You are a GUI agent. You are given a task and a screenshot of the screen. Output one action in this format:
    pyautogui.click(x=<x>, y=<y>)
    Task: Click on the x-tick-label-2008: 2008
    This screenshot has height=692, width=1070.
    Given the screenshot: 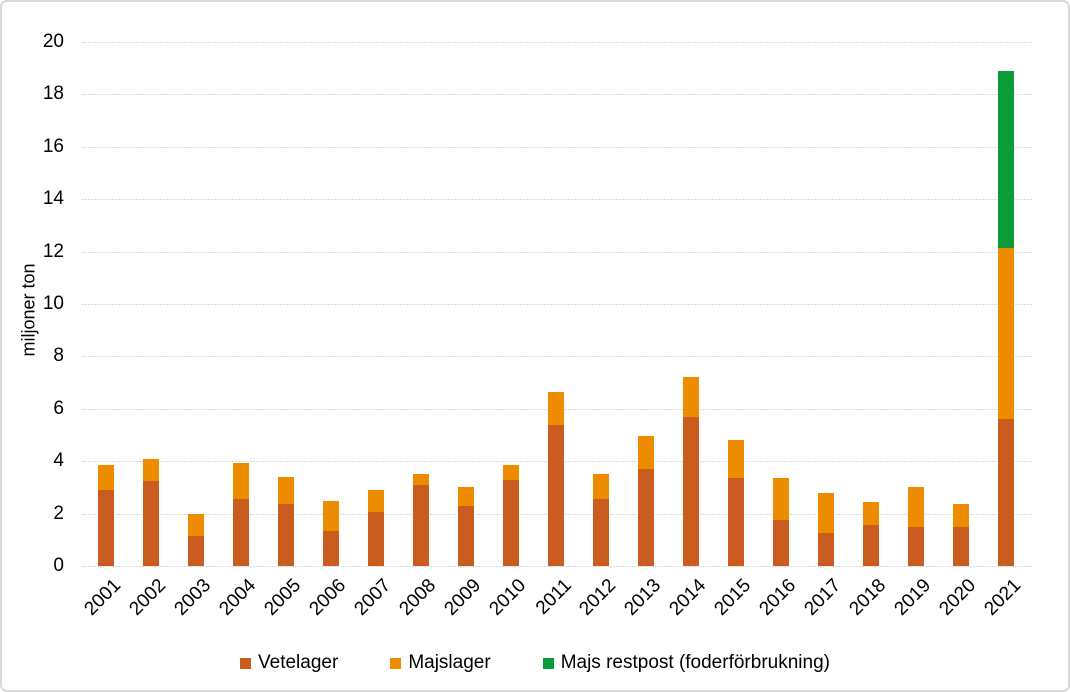 What is the action you would take?
    pyautogui.click(x=418, y=597)
    